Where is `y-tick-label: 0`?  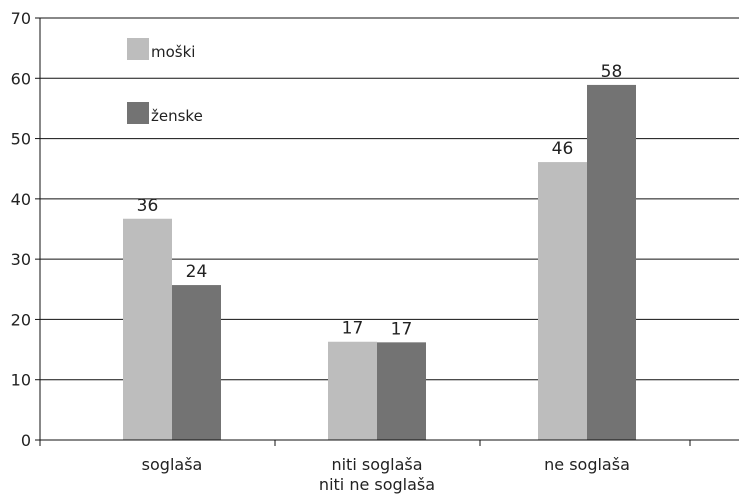 y-tick-label: 0 is located at coordinates (26, 440).